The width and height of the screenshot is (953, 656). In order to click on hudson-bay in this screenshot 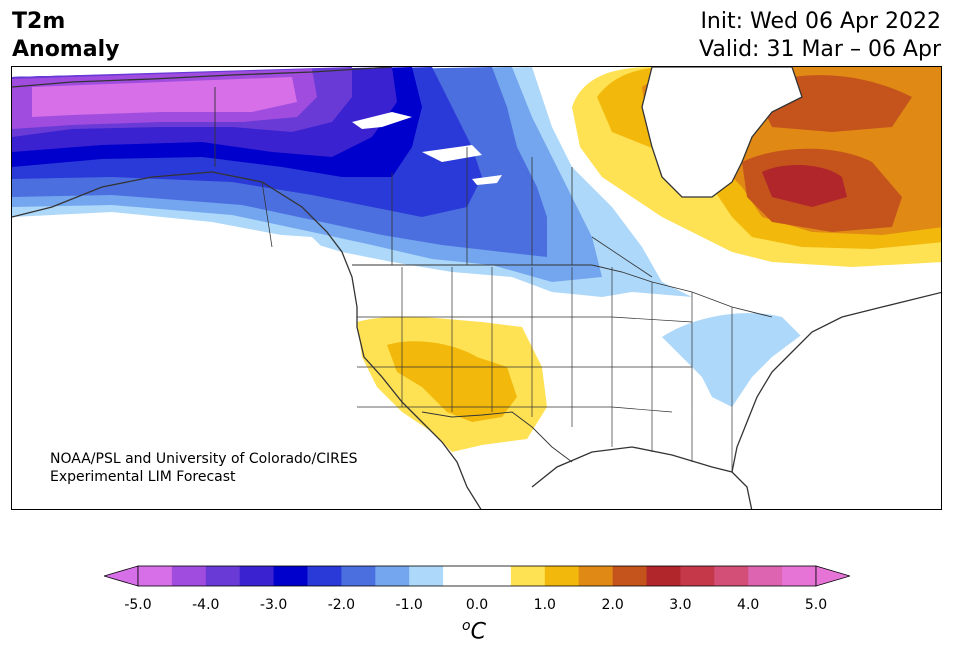, I will do `click(722, 132)`.